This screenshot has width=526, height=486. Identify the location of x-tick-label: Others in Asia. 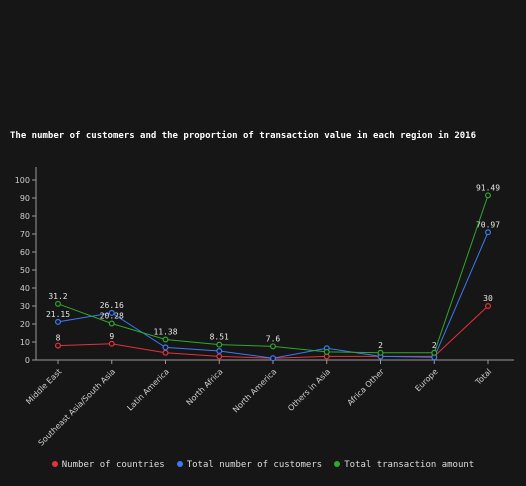
(309, 390).